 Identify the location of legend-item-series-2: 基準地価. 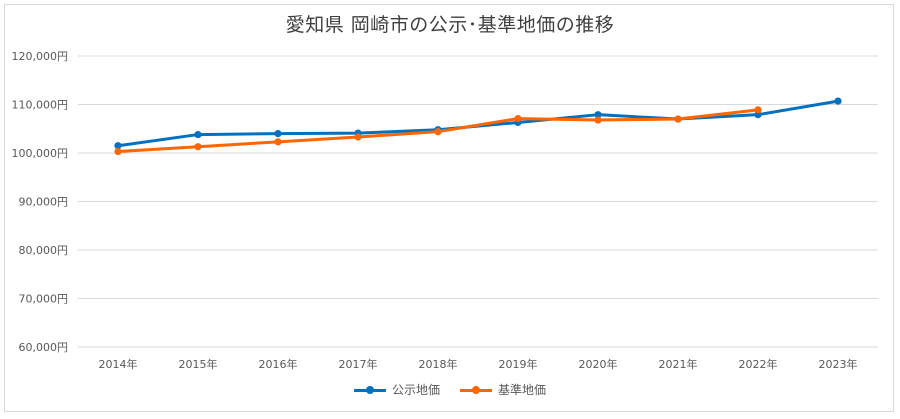
(503, 389).